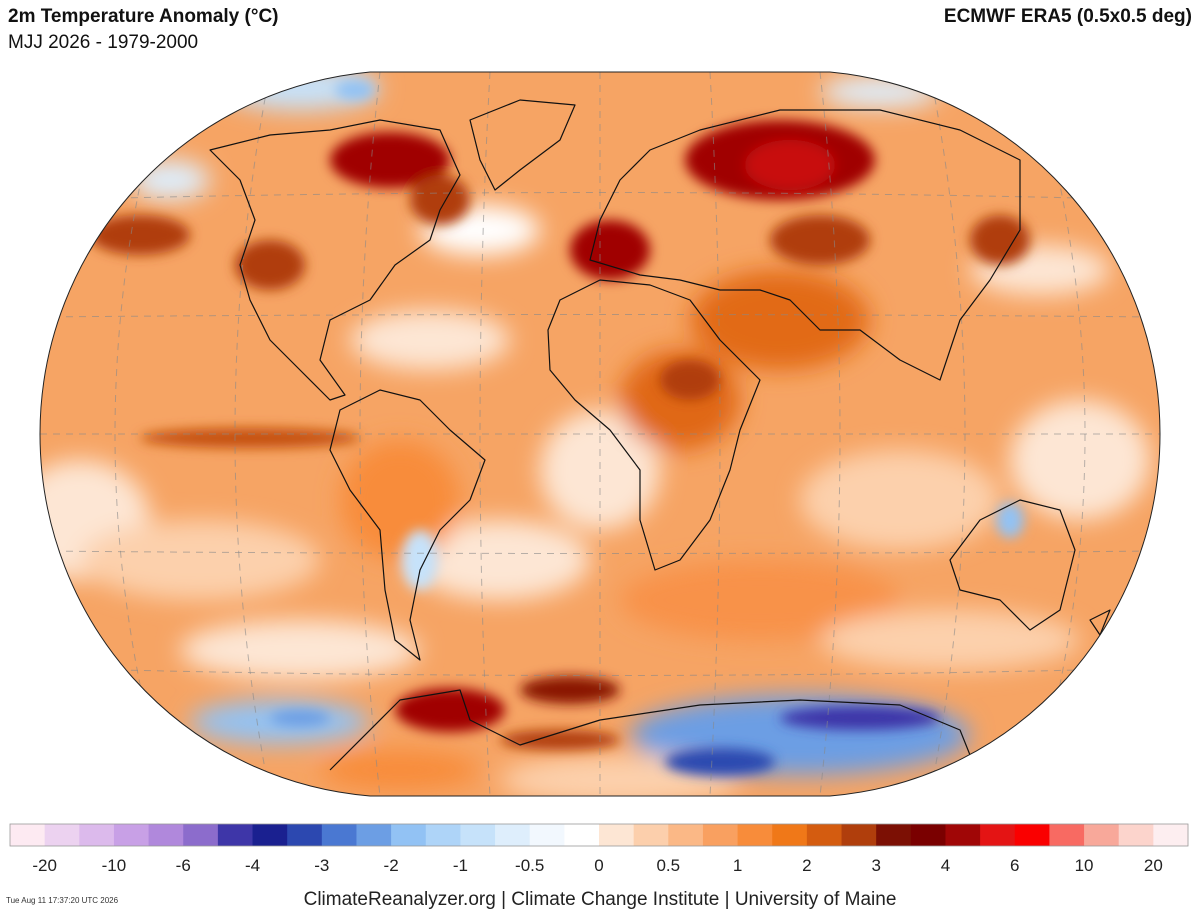 This screenshot has width=1200, height=917. I want to click on colorbar-label: 1, so click(737, 865).